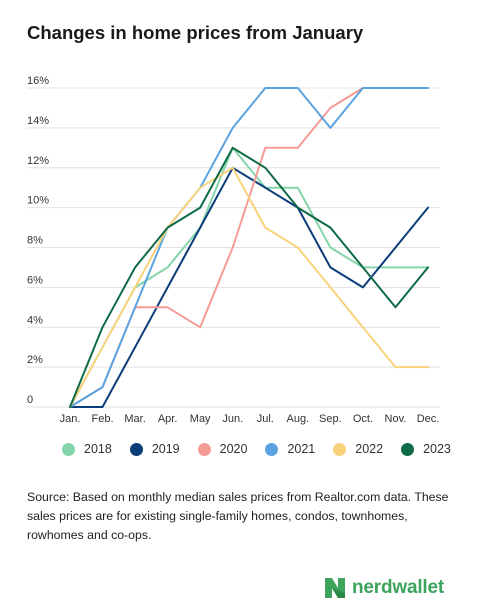 This screenshot has height=613, width=480. I want to click on y-tick-label: 4%, so click(35, 320).